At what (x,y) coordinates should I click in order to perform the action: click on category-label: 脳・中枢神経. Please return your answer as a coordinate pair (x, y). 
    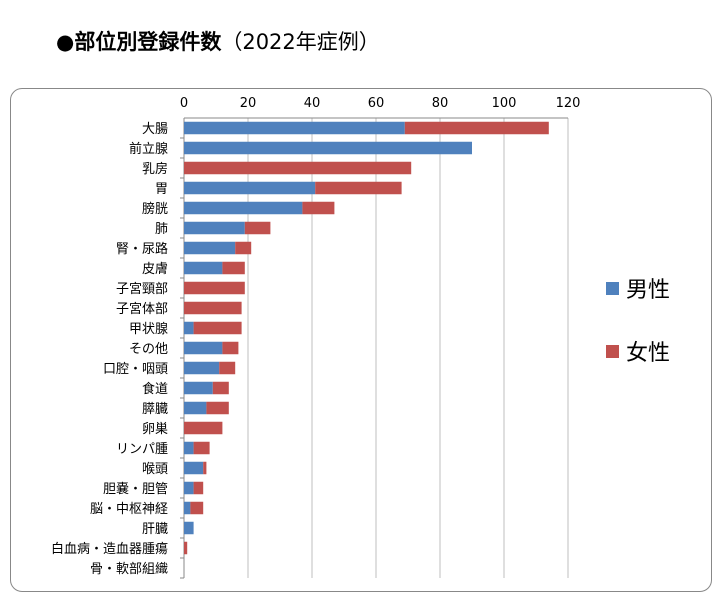
    Looking at the image, I should click on (129, 509).